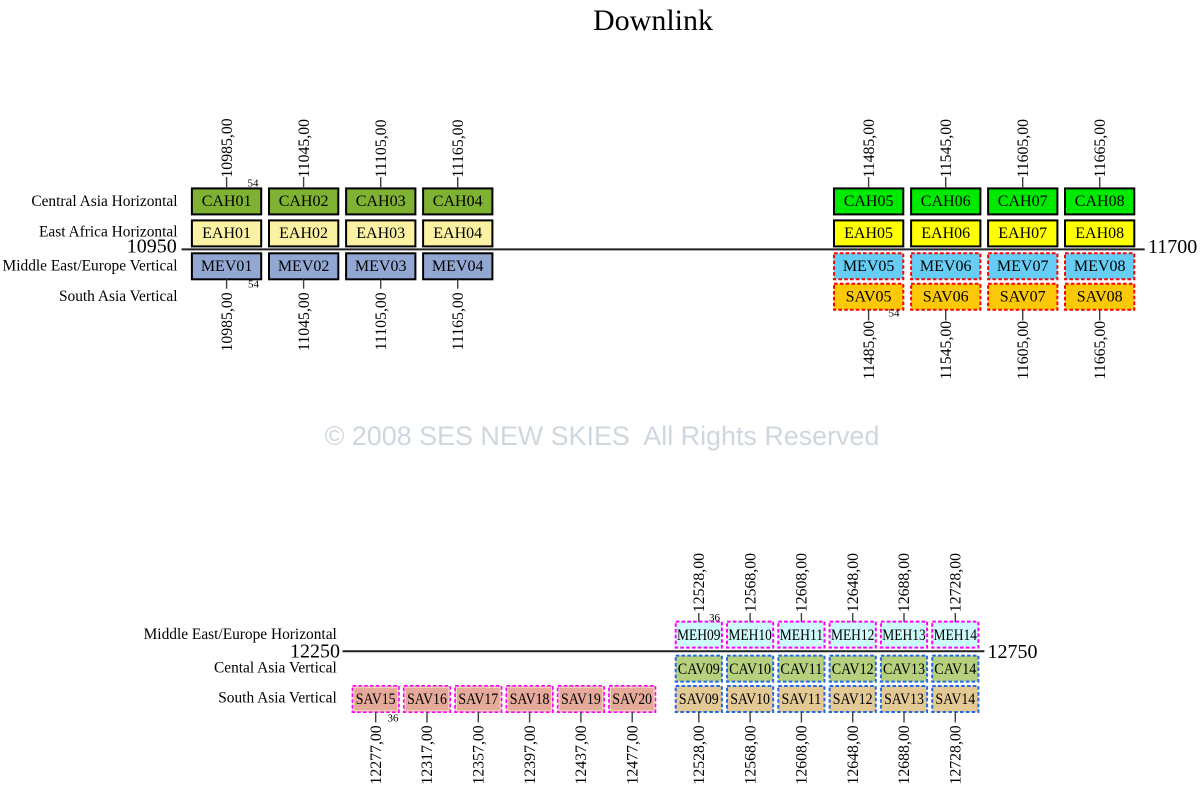 The width and height of the screenshot is (1200, 800). What do you see at coordinates (152, 247) in the screenshot?
I see `svg-text: 10950` at bounding box center [152, 247].